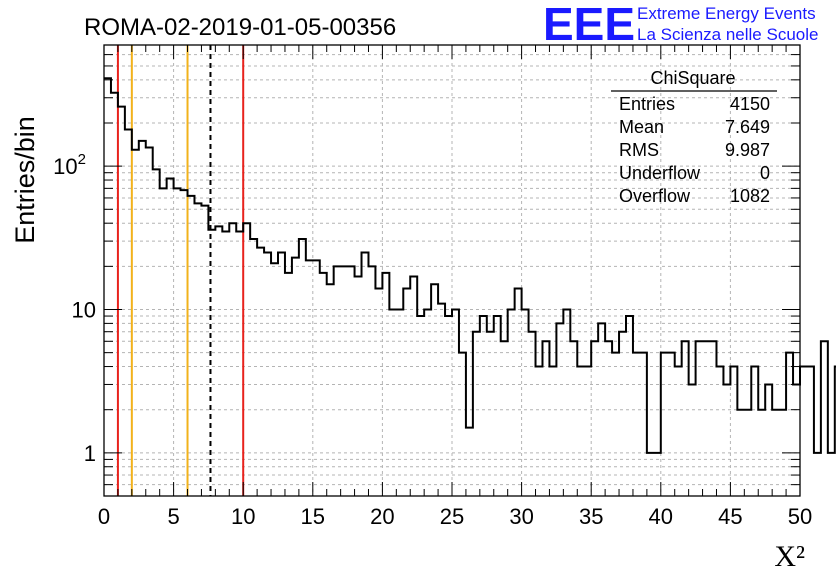 The height and width of the screenshot is (572, 836). Describe the element at coordinates (747, 150) in the screenshot. I see `stats-row-value: 9.987` at that location.